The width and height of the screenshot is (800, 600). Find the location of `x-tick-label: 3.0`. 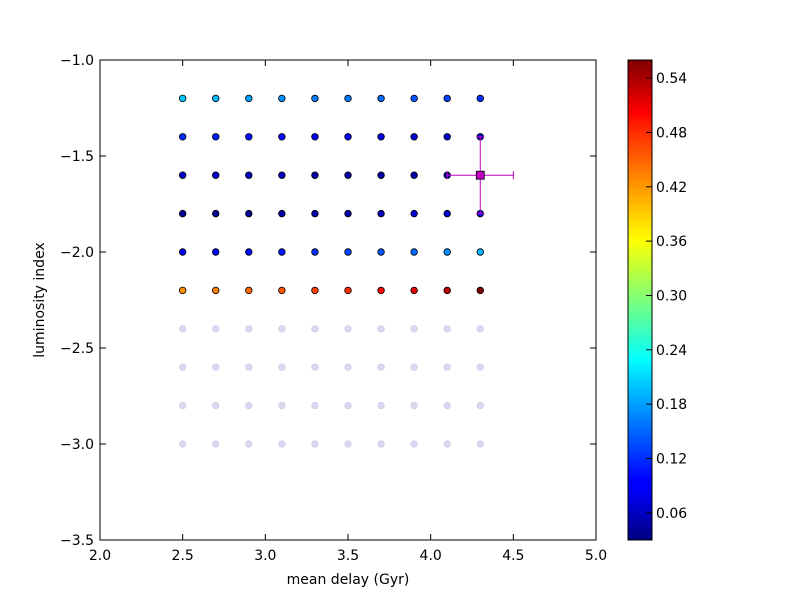

x-tick-label: 3.0 is located at coordinates (265, 556).